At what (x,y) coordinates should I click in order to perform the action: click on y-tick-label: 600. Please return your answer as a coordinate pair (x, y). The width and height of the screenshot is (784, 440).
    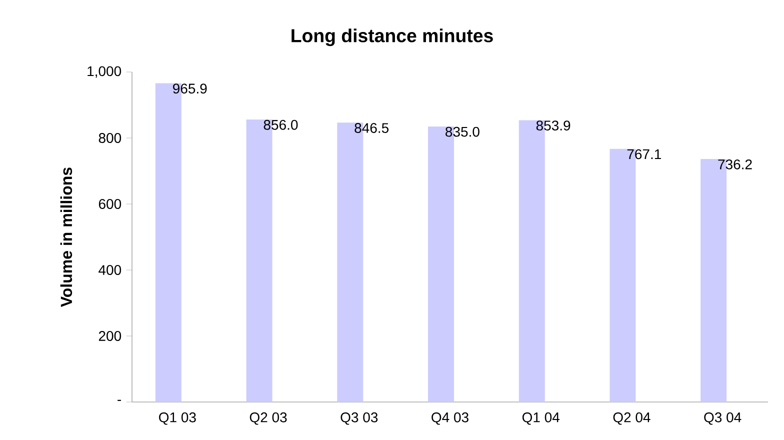
    Looking at the image, I should click on (110, 204).